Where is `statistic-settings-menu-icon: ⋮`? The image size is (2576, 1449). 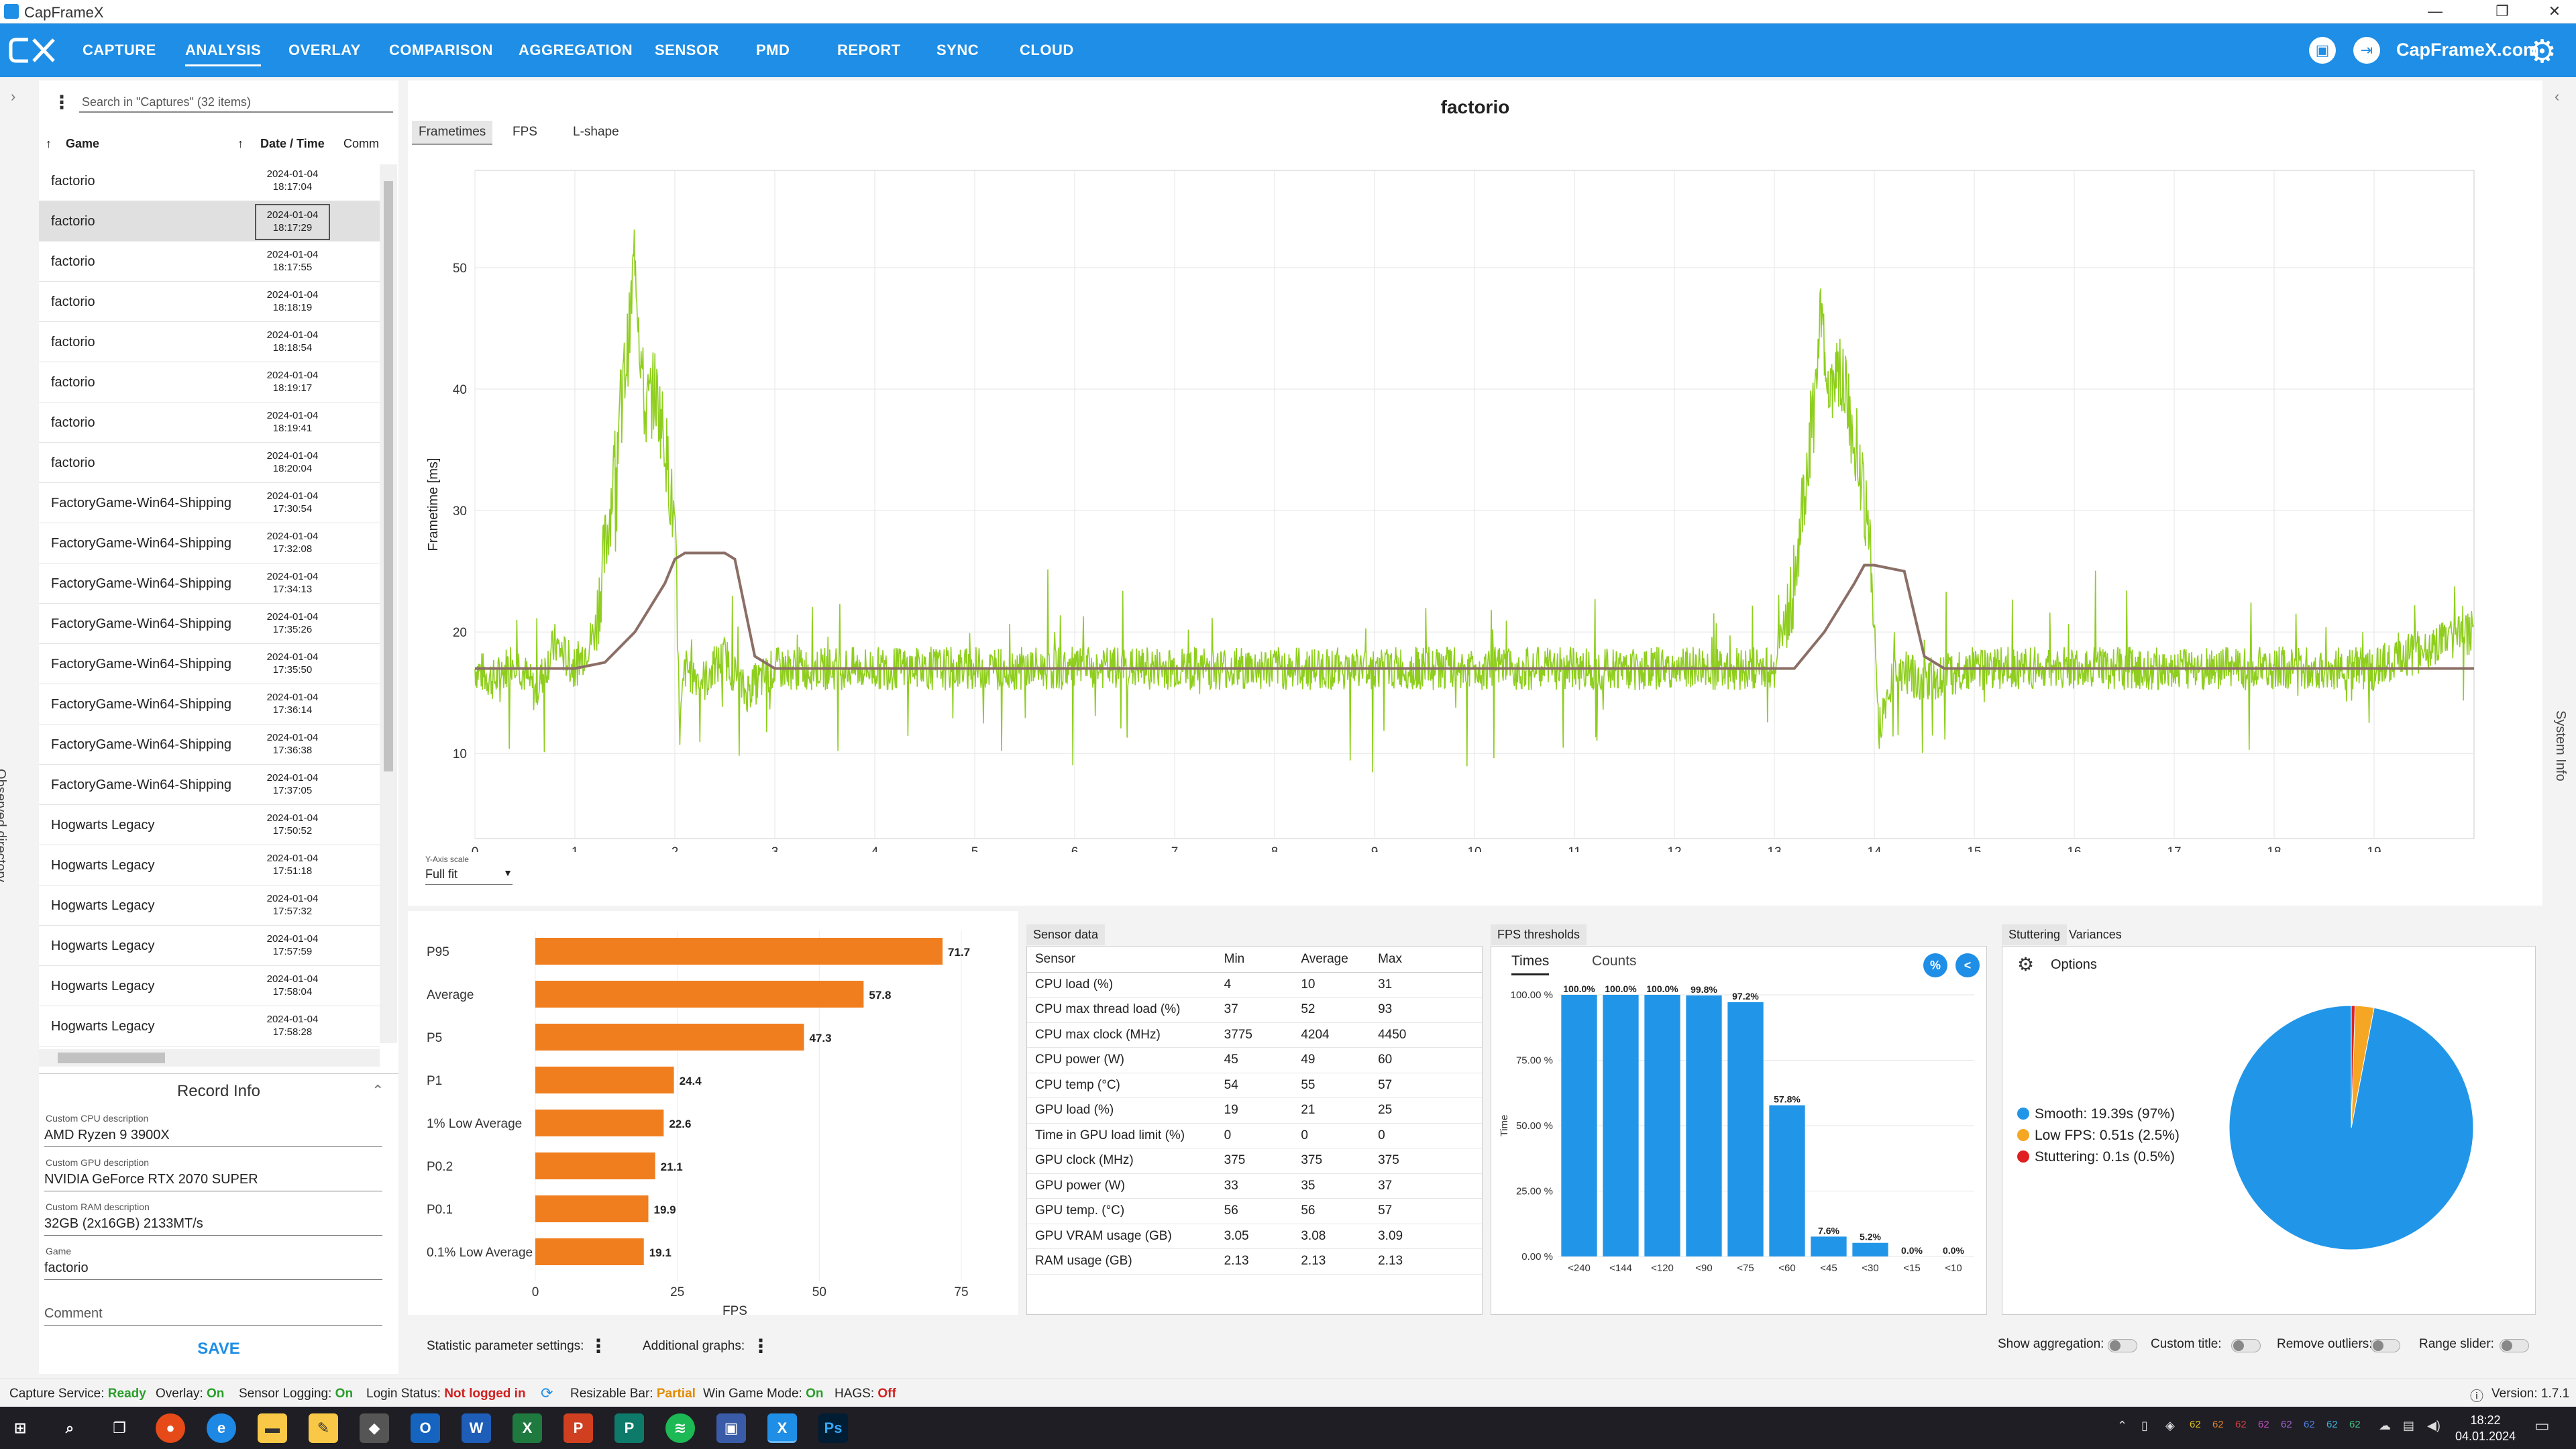 statistic-settings-menu-icon: ⋮ is located at coordinates (598, 1346).